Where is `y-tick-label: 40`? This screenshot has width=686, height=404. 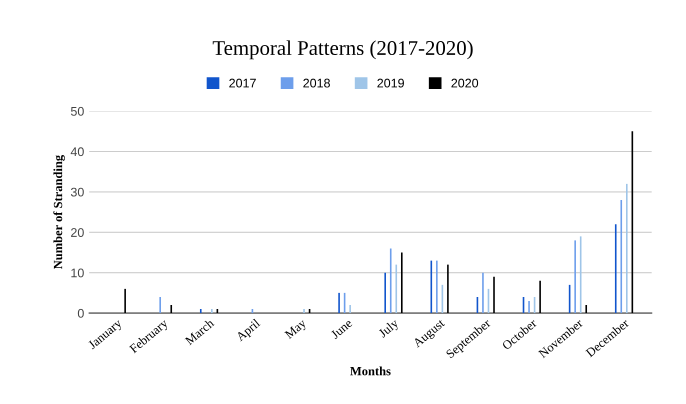
y-tick-label: 40 is located at coordinates (77, 151).